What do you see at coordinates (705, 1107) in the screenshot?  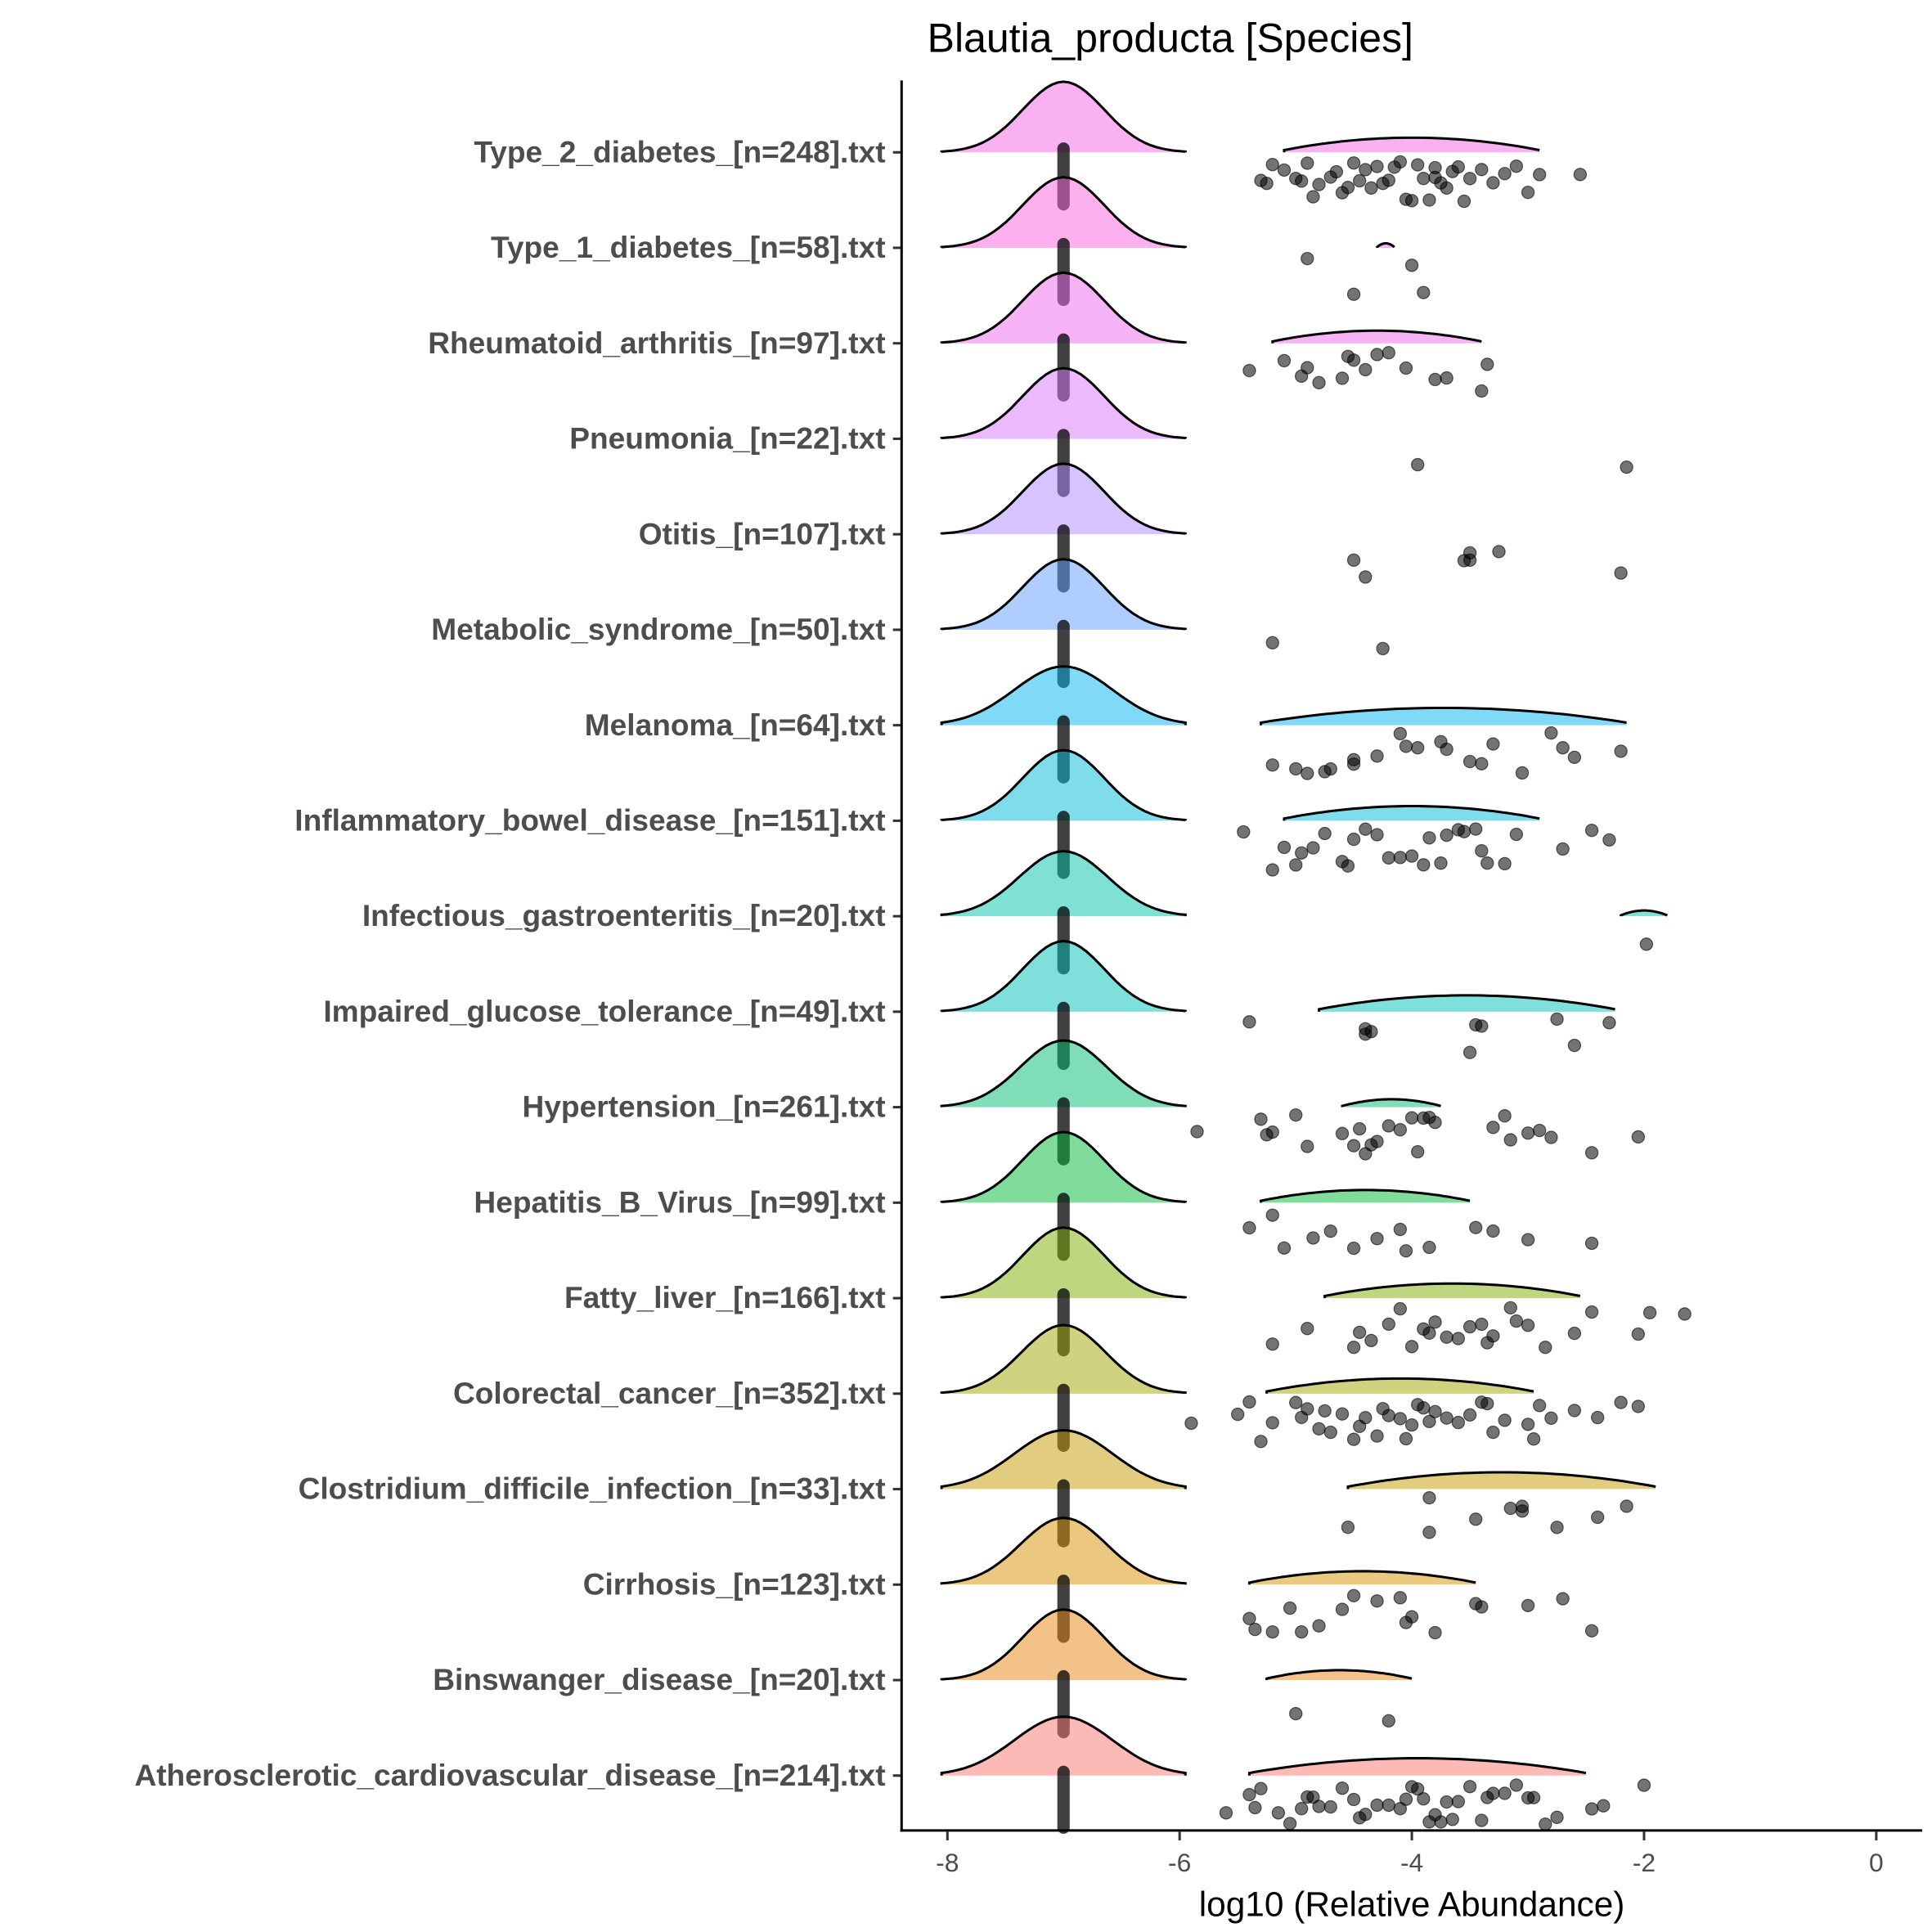 I see `y-tick-label: Hypertension_[n=261].txt` at bounding box center [705, 1107].